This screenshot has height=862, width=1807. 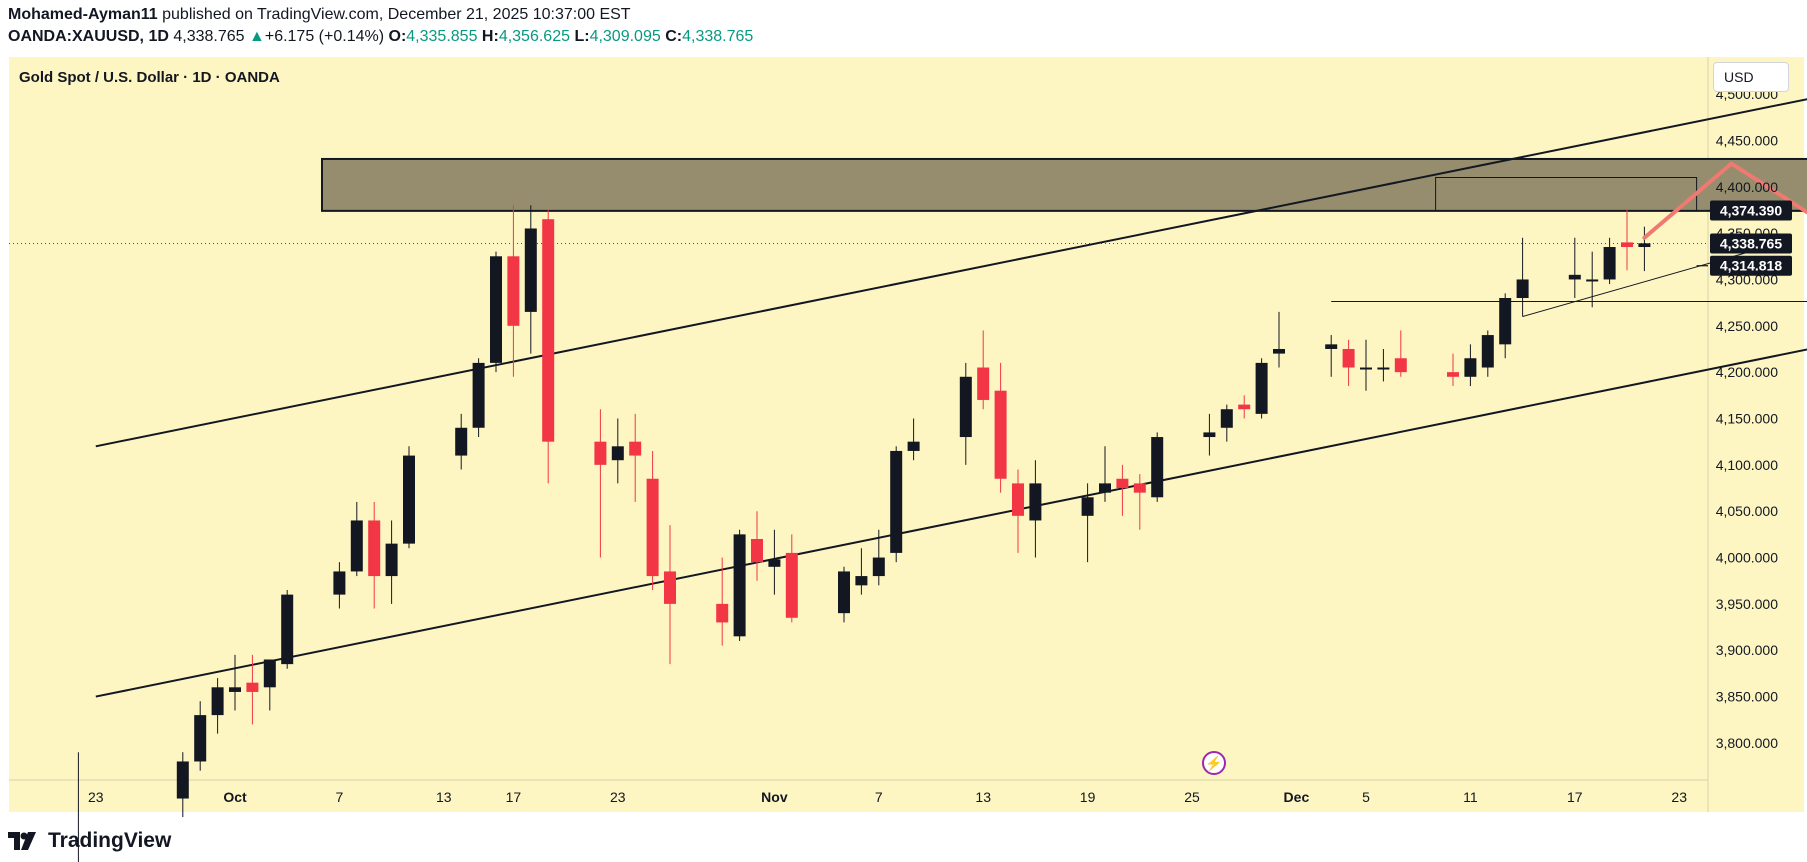 I want to click on y-tick-label: 4,100.000, so click(x=1747, y=465).